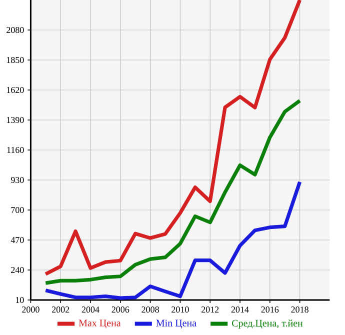 The image size is (345, 335). What do you see at coordinates (99, 324) in the screenshot?
I see `legend-label: Max Цена` at bounding box center [99, 324].